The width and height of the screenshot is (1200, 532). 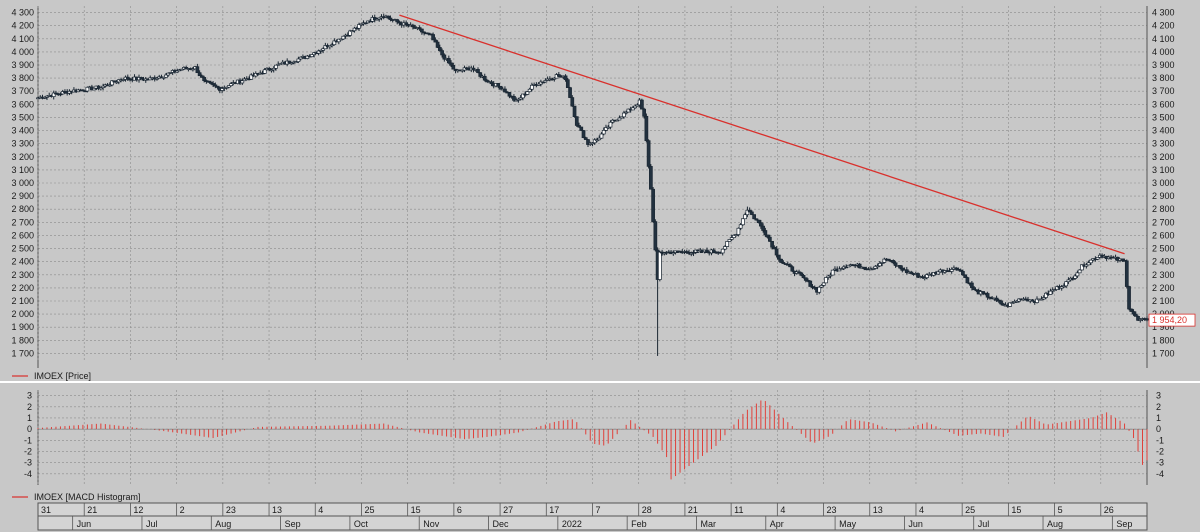 What do you see at coordinates (76, 497) in the screenshot?
I see `macd-legend: IMOEX [MACD Histogram]` at bounding box center [76, 497].